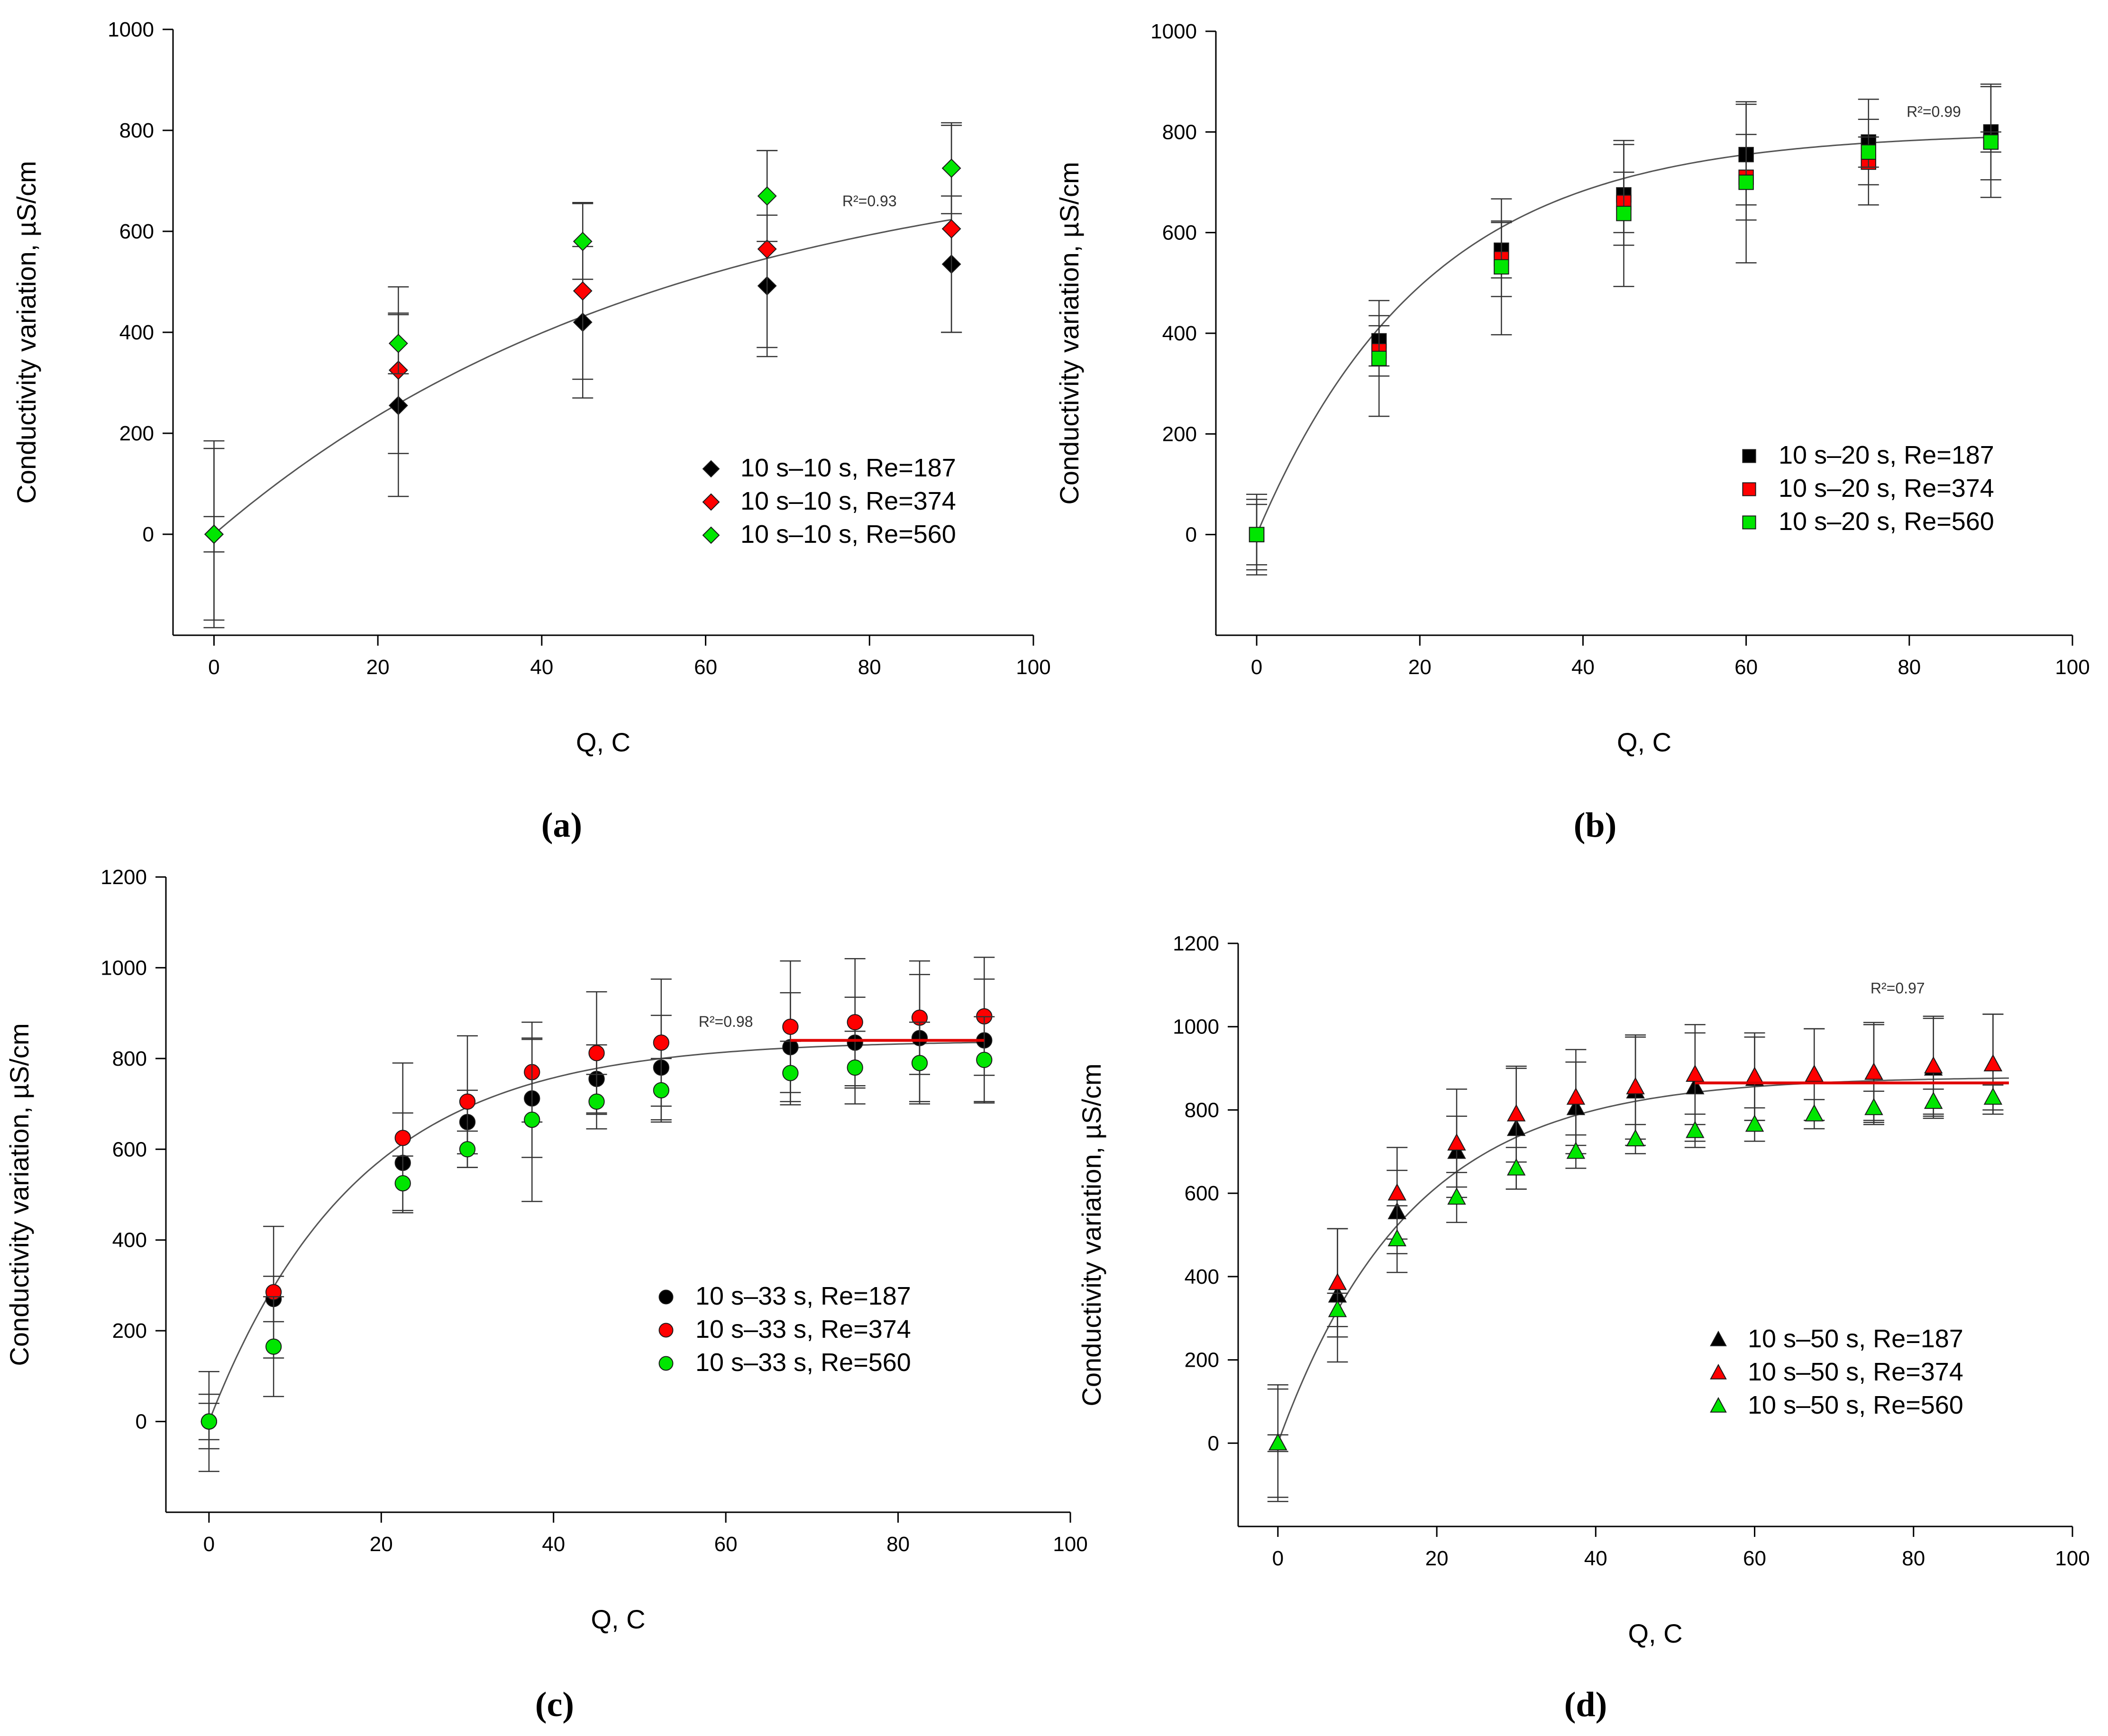 The width and height of the screenshot is (2108, 1736). I want to click on panel-label: (b), so click(1595, 825).